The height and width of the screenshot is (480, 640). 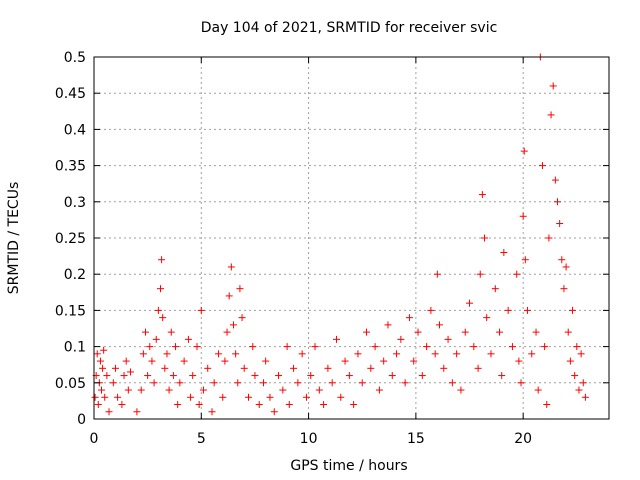 I want to click on x-tick-label: 5, so click(x=201, y=439).